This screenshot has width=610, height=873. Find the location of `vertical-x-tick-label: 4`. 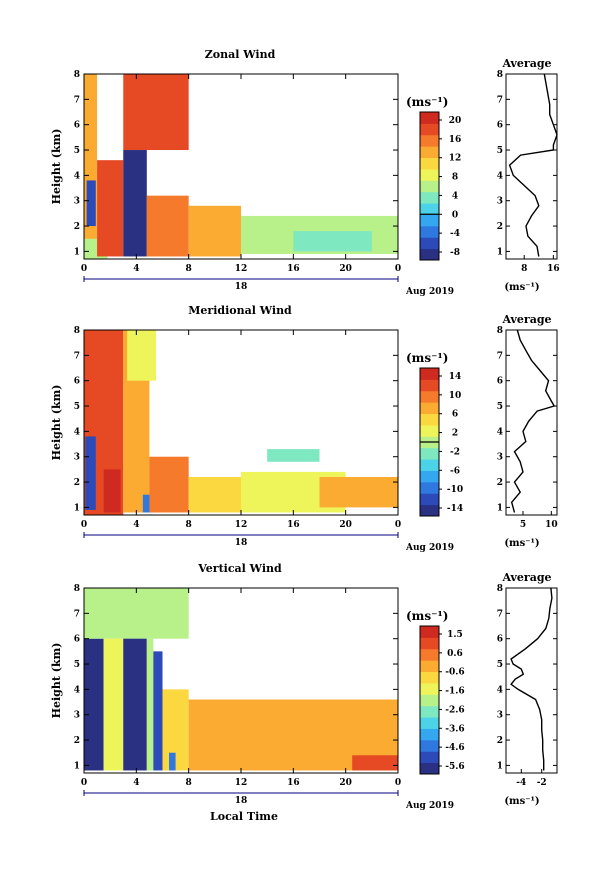

vertical-x-tick-label: 4 is located at coordinates (136, 783).